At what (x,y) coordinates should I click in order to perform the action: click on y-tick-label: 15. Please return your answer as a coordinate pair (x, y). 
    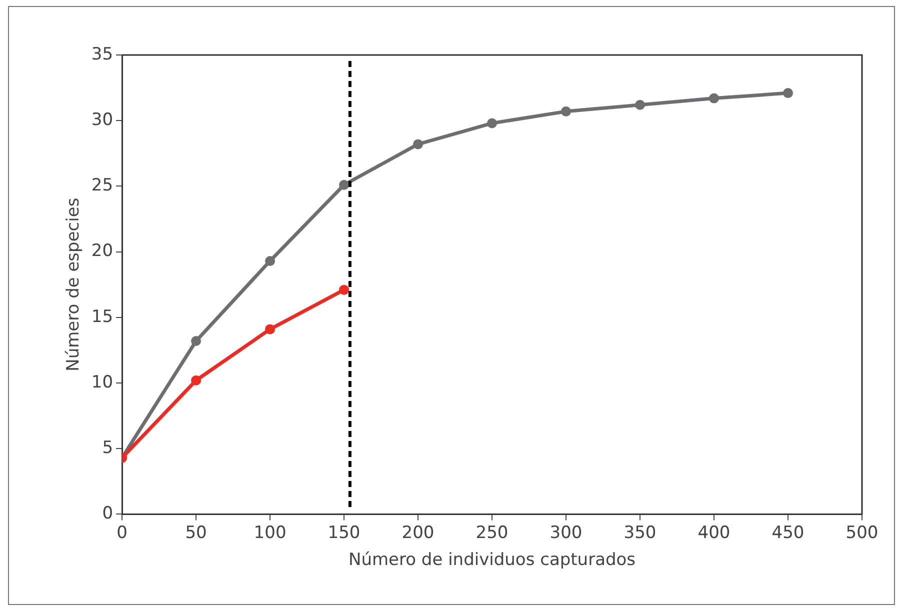
    Looking at the image, I should click on (102, 316).